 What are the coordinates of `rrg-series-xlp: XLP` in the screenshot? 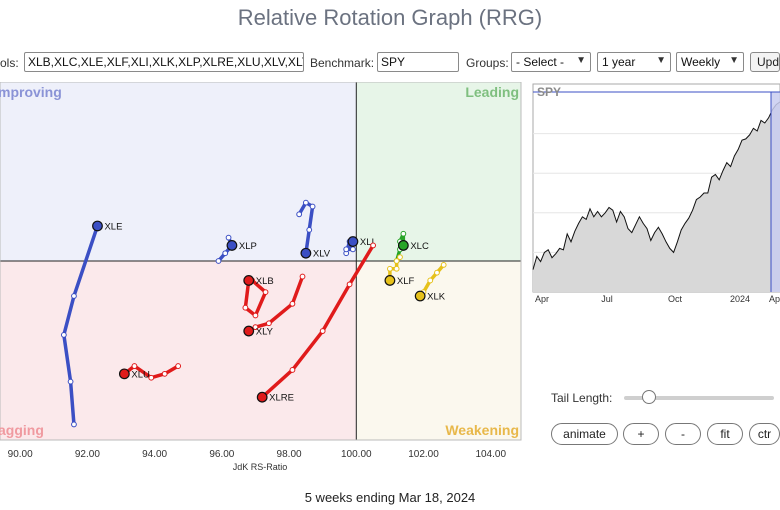 It's located at (236, 249).